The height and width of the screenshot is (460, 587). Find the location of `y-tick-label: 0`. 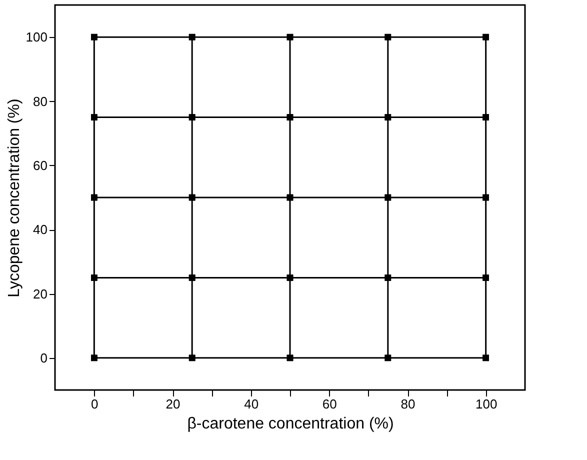

y-tick-label: 0 is located at coordinates (44, 358).